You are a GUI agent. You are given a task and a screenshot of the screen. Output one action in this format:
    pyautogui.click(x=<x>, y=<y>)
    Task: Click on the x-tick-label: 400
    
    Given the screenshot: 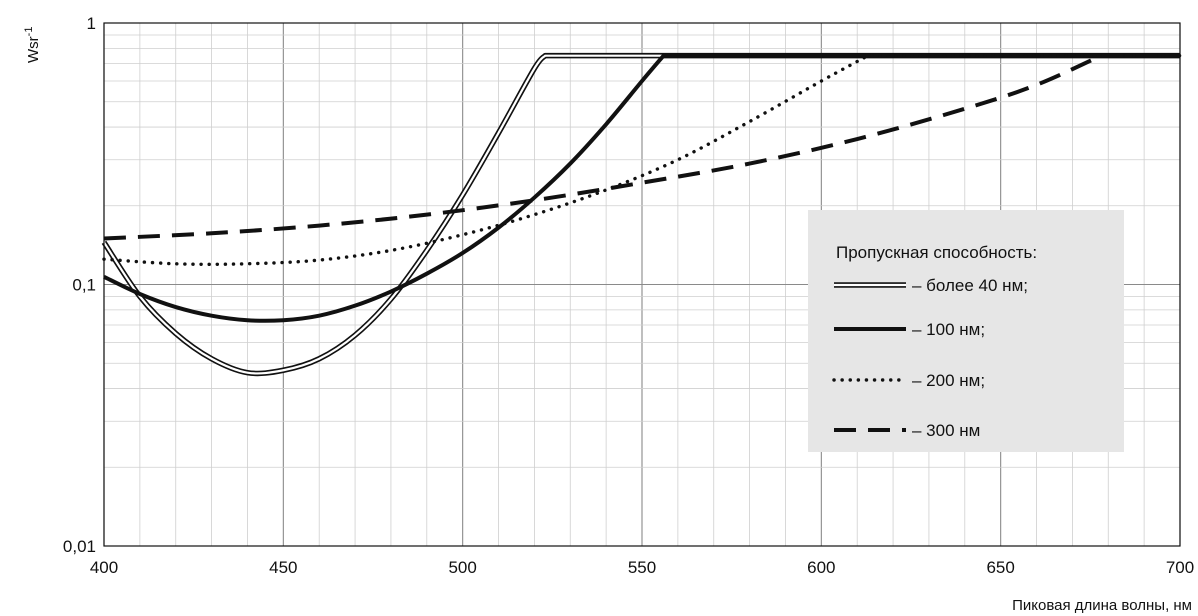 What is the action you would take?
    pyautogui.click(x=104, y=567)
    